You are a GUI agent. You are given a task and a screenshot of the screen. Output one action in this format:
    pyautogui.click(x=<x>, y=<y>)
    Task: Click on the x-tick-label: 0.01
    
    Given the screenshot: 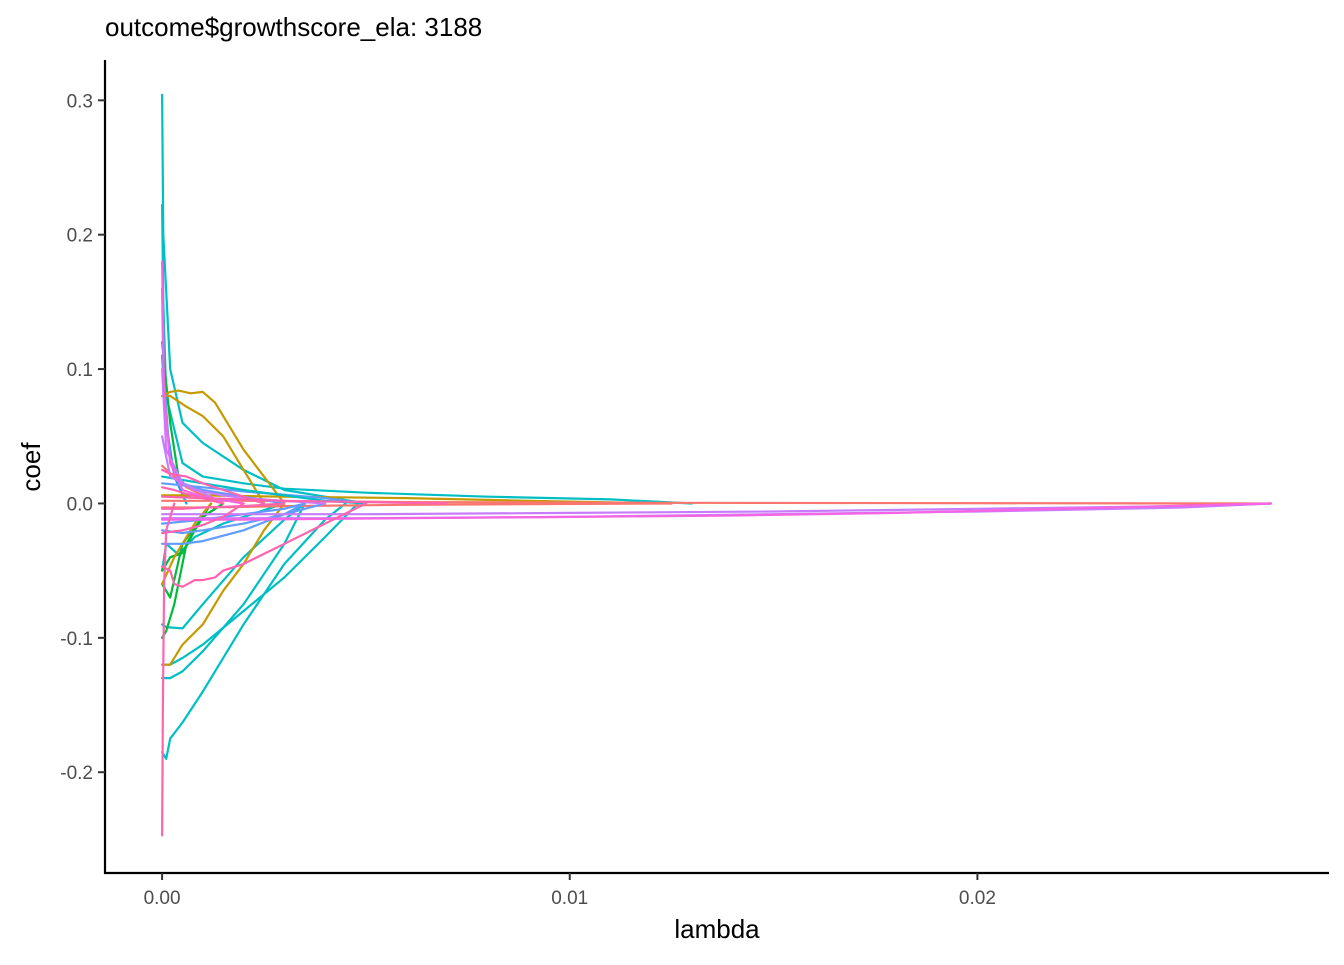 What is the action you would take?
    pyautogui.click(x=569, y=898)
    